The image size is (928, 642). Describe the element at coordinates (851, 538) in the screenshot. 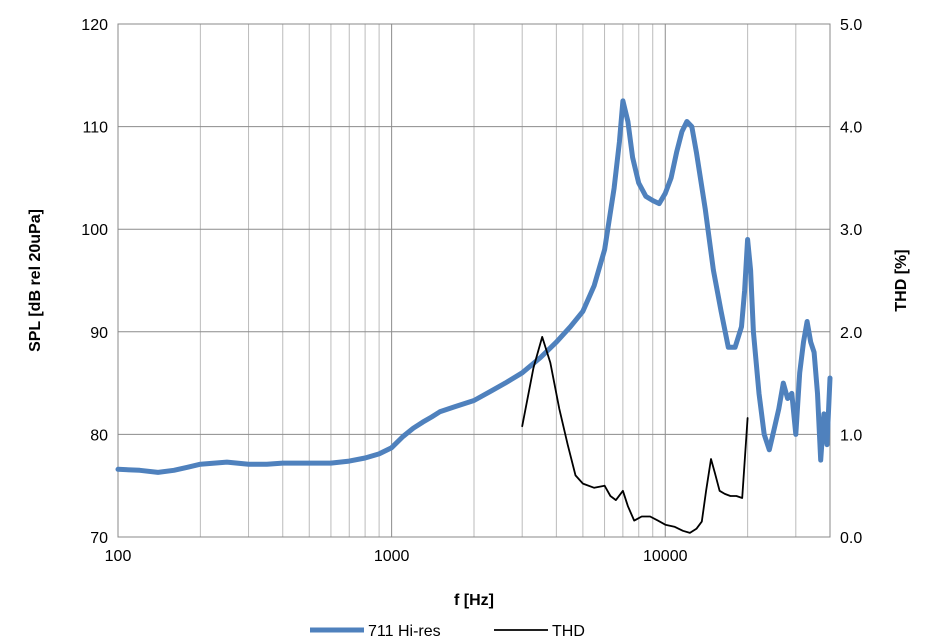

I see `y-right-tick-label: 0.0` at that location.